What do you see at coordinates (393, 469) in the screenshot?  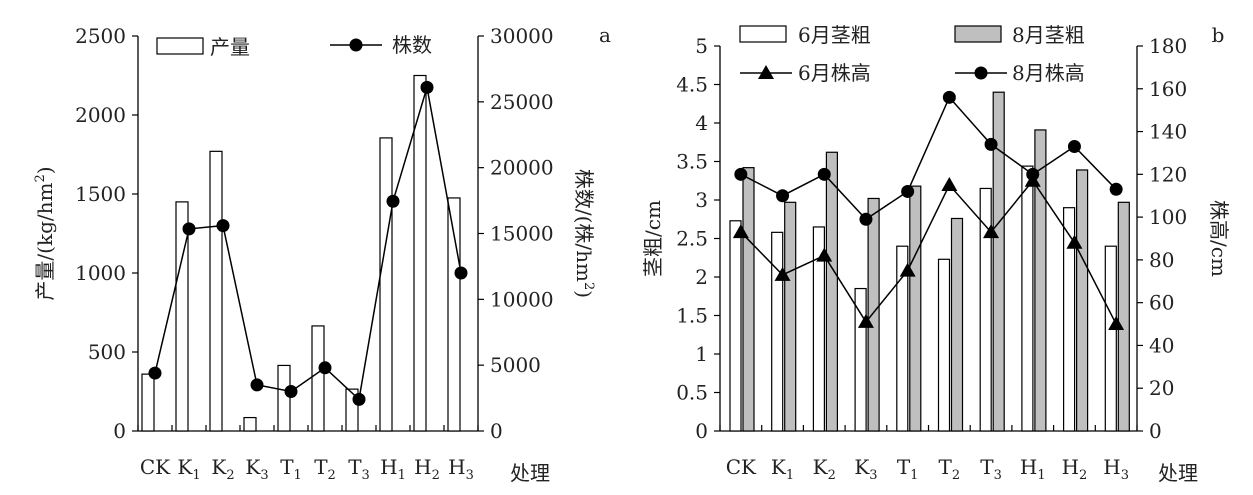 I see `pa-xtick-label: H1` at bounding box center [393, 469].